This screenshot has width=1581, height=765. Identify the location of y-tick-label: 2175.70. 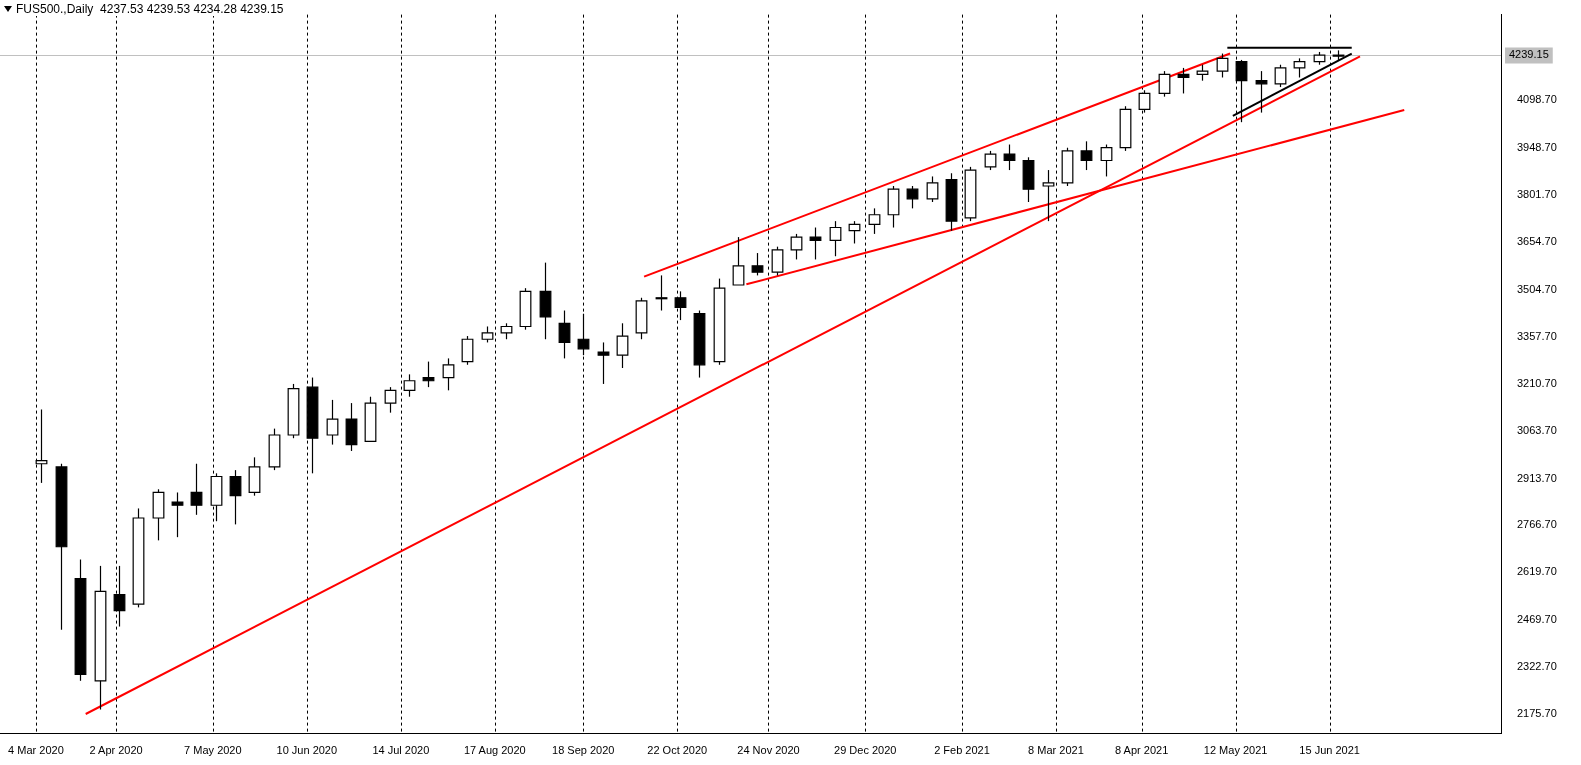
(1537, 713).